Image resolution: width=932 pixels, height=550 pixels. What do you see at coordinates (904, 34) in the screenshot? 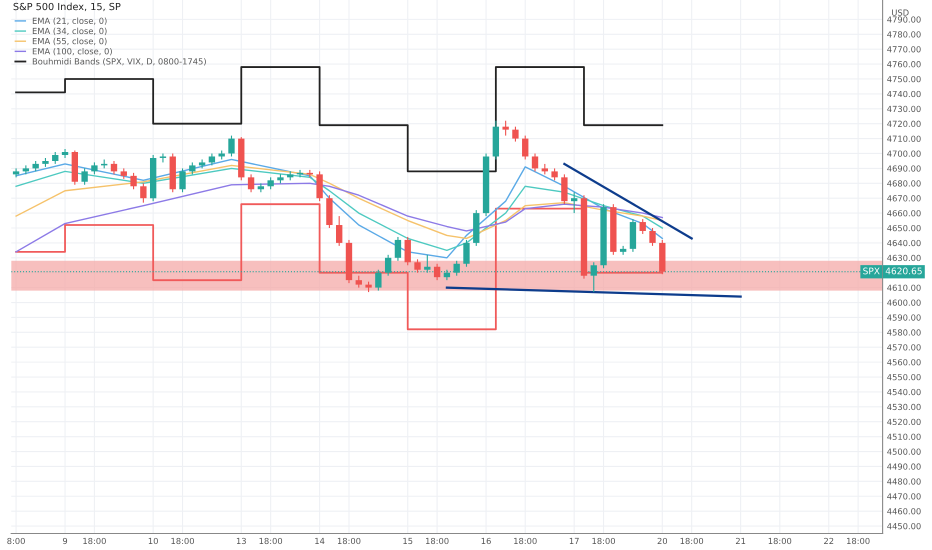
I see `y-tick-label: 4780.00` at bounding box center [904, 34].